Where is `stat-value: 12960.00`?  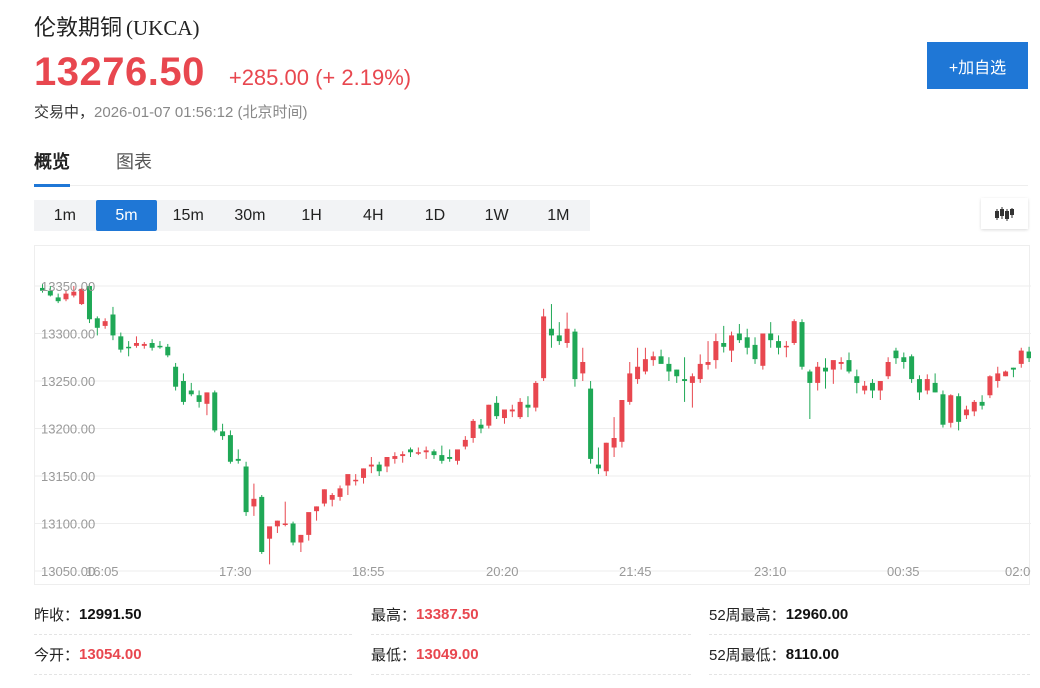 stat-value: 12960.00 is located at coordinates (817, 614).